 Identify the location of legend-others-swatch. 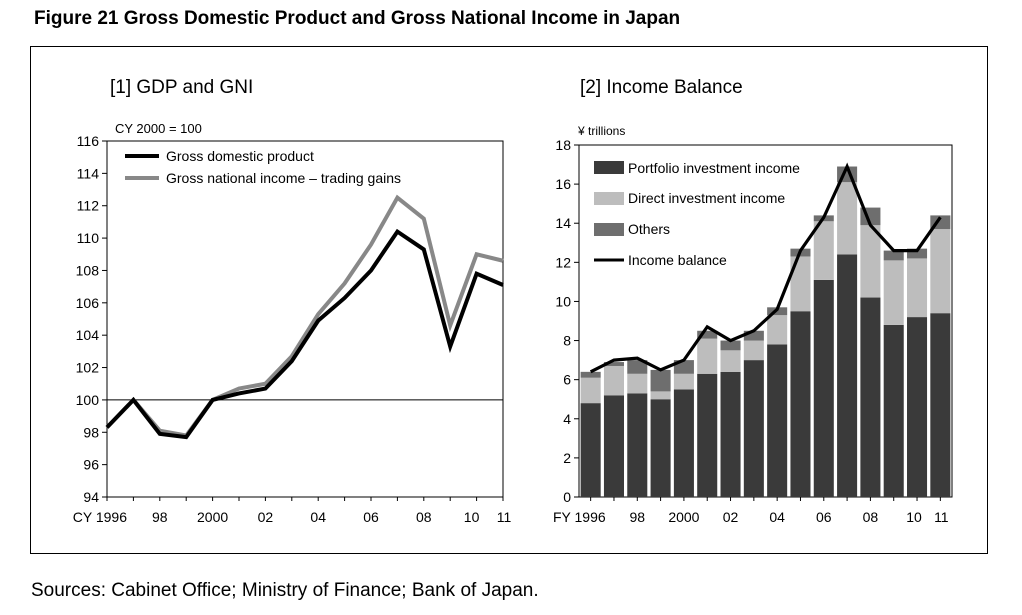
(609, 229).